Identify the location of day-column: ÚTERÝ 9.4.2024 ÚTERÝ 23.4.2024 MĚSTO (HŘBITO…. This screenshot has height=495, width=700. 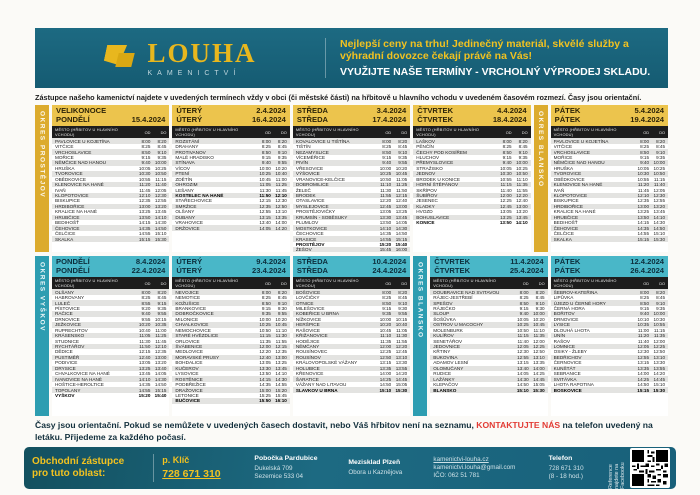
(231, 336).